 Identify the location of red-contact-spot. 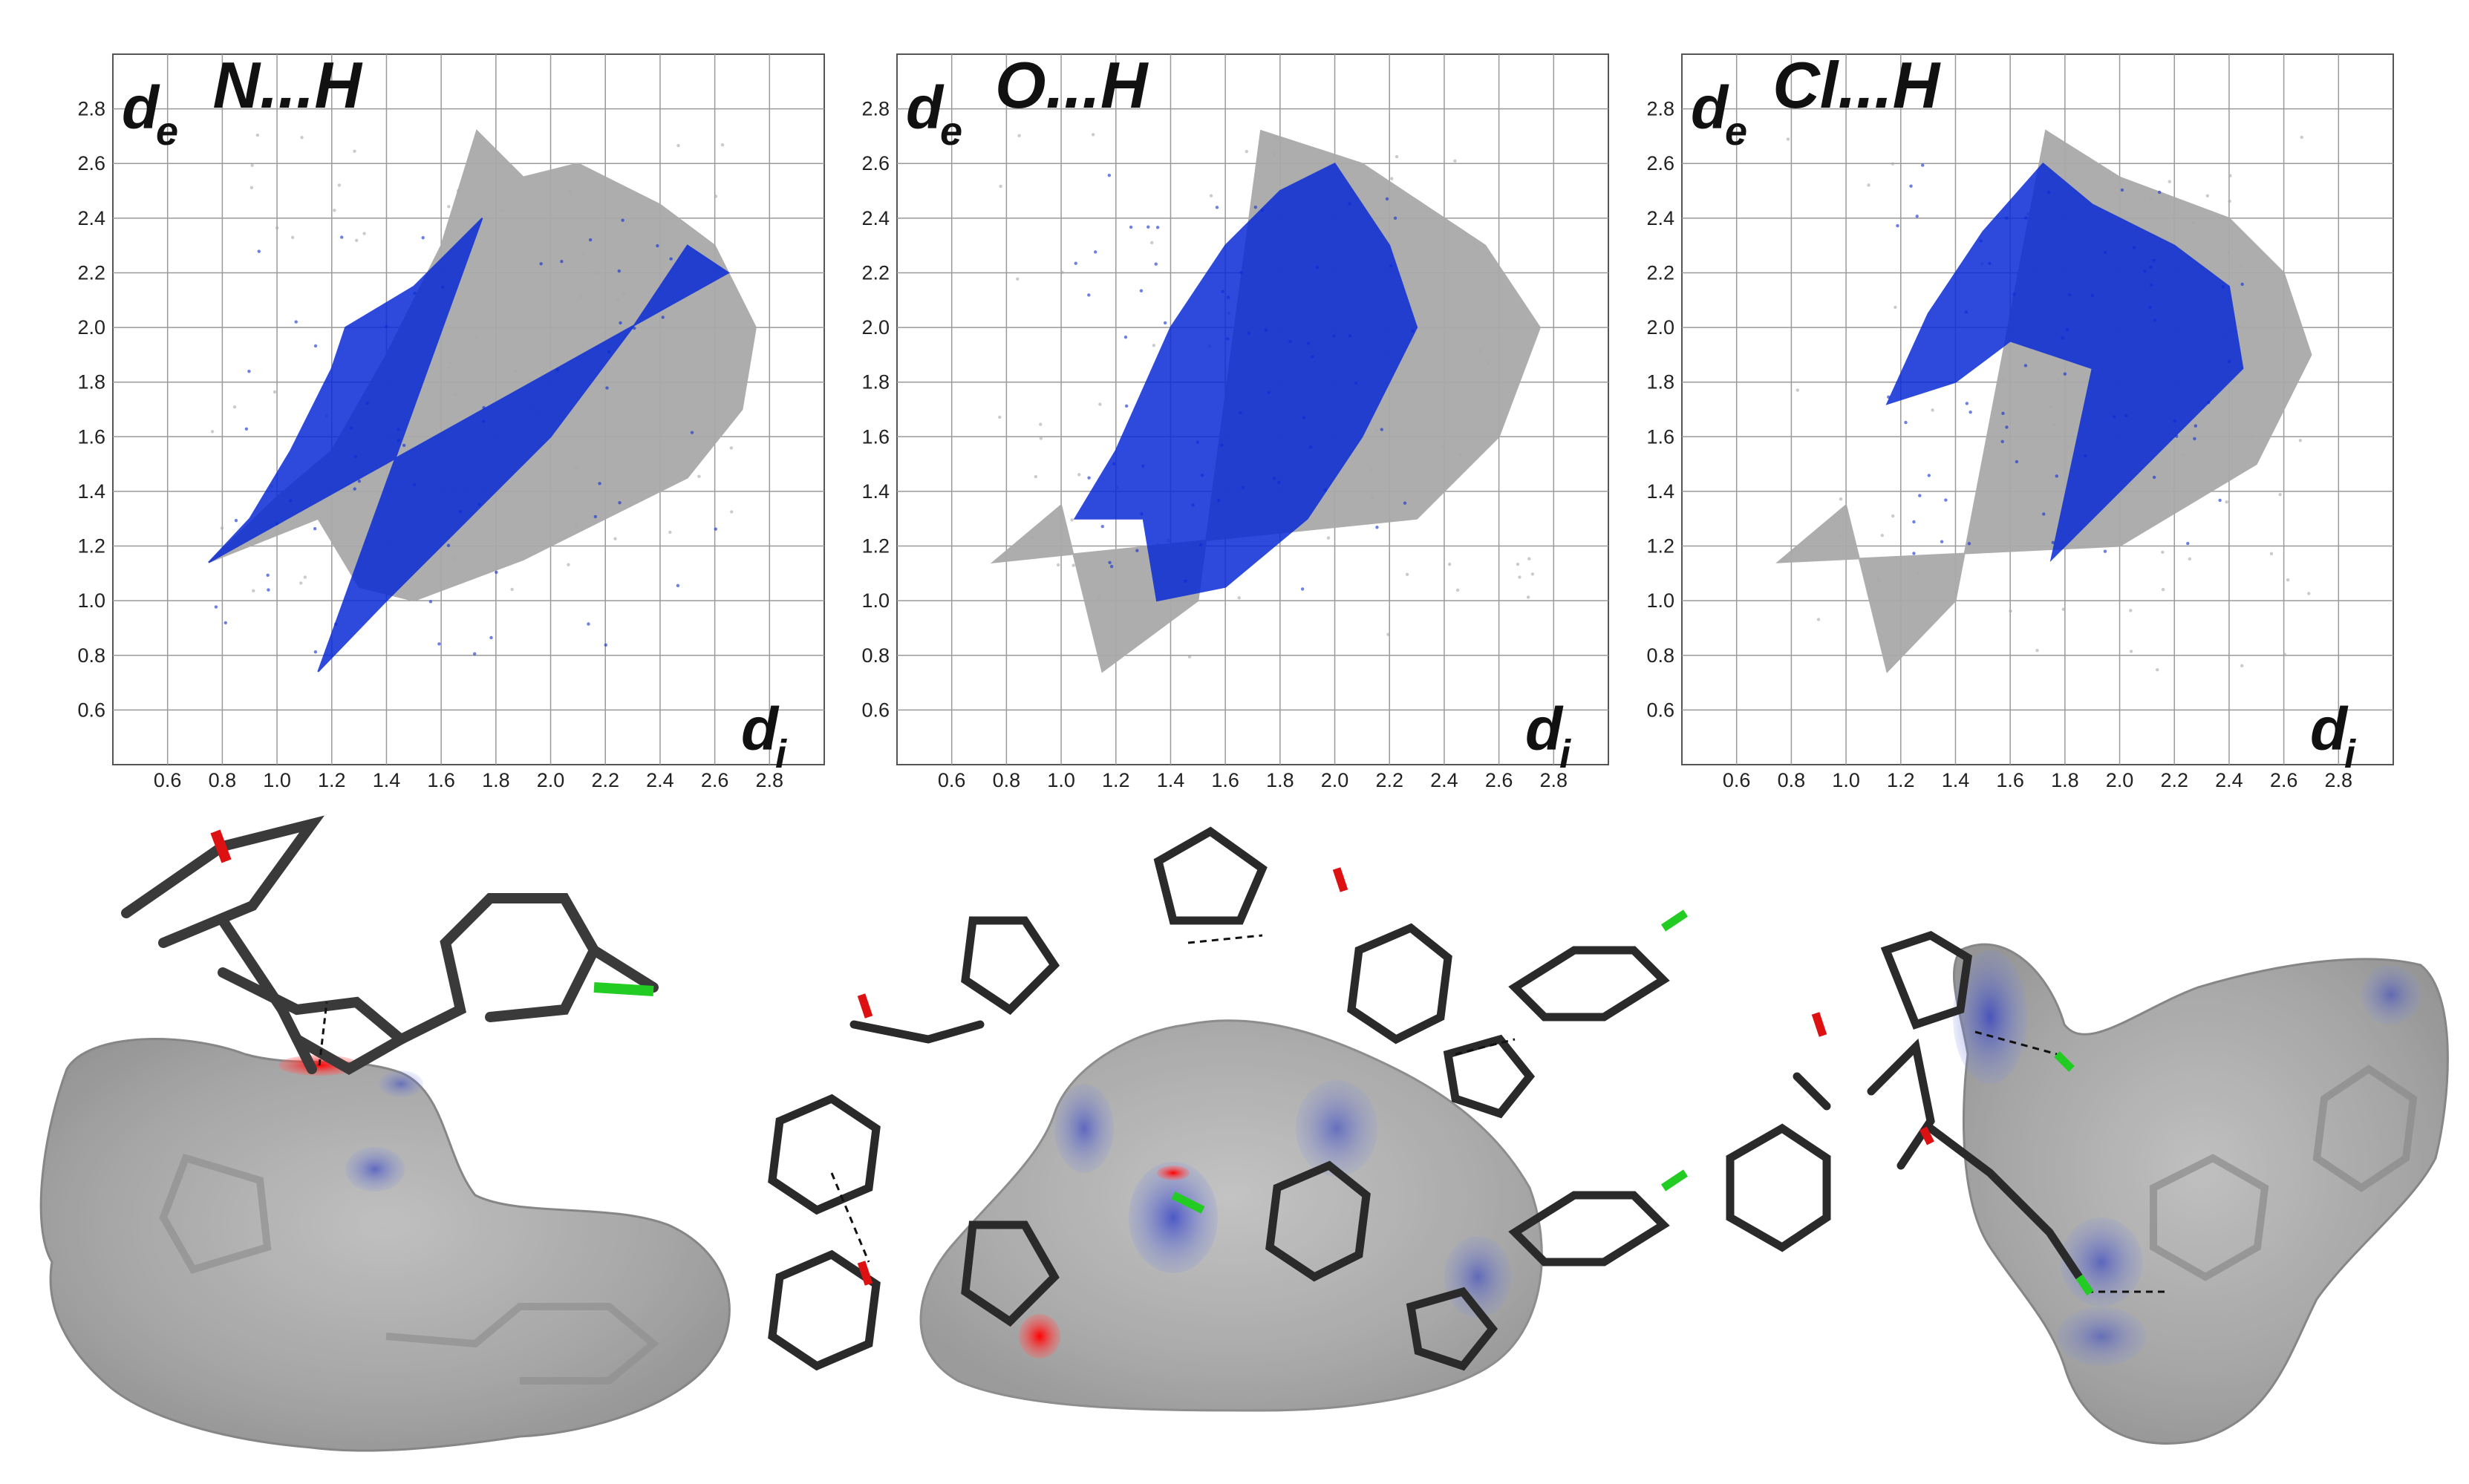
(1039, 1336).